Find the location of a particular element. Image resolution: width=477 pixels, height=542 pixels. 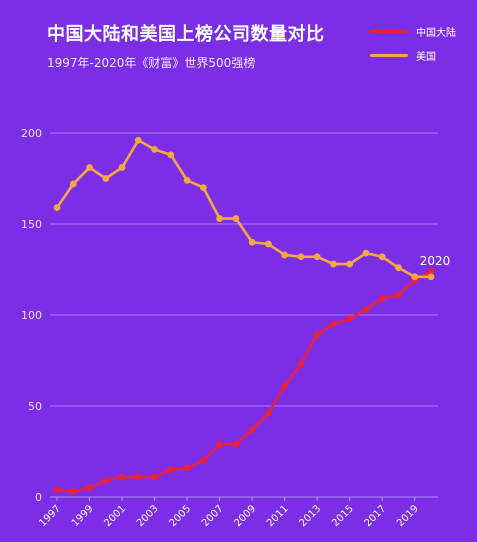

x-tick-label: 2015 is located at coordinates (343, 516).